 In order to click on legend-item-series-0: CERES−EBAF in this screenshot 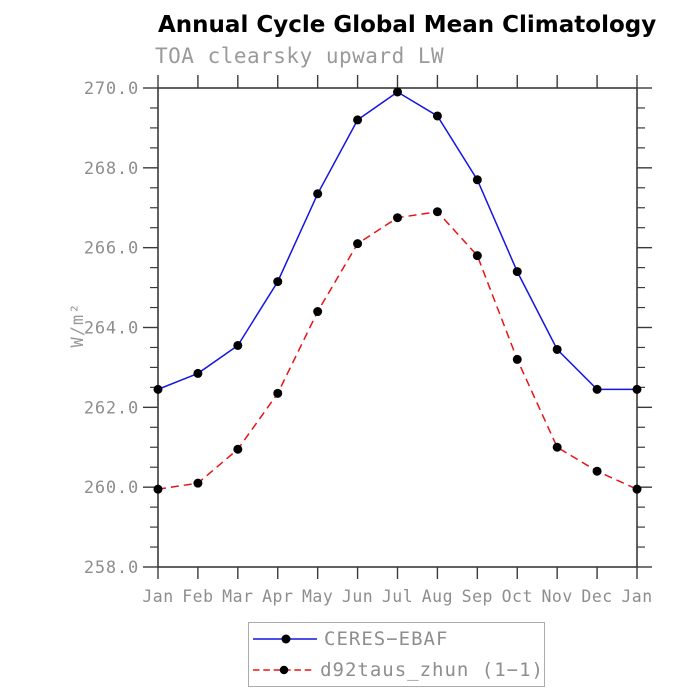, I will do `click(396, 638)`.